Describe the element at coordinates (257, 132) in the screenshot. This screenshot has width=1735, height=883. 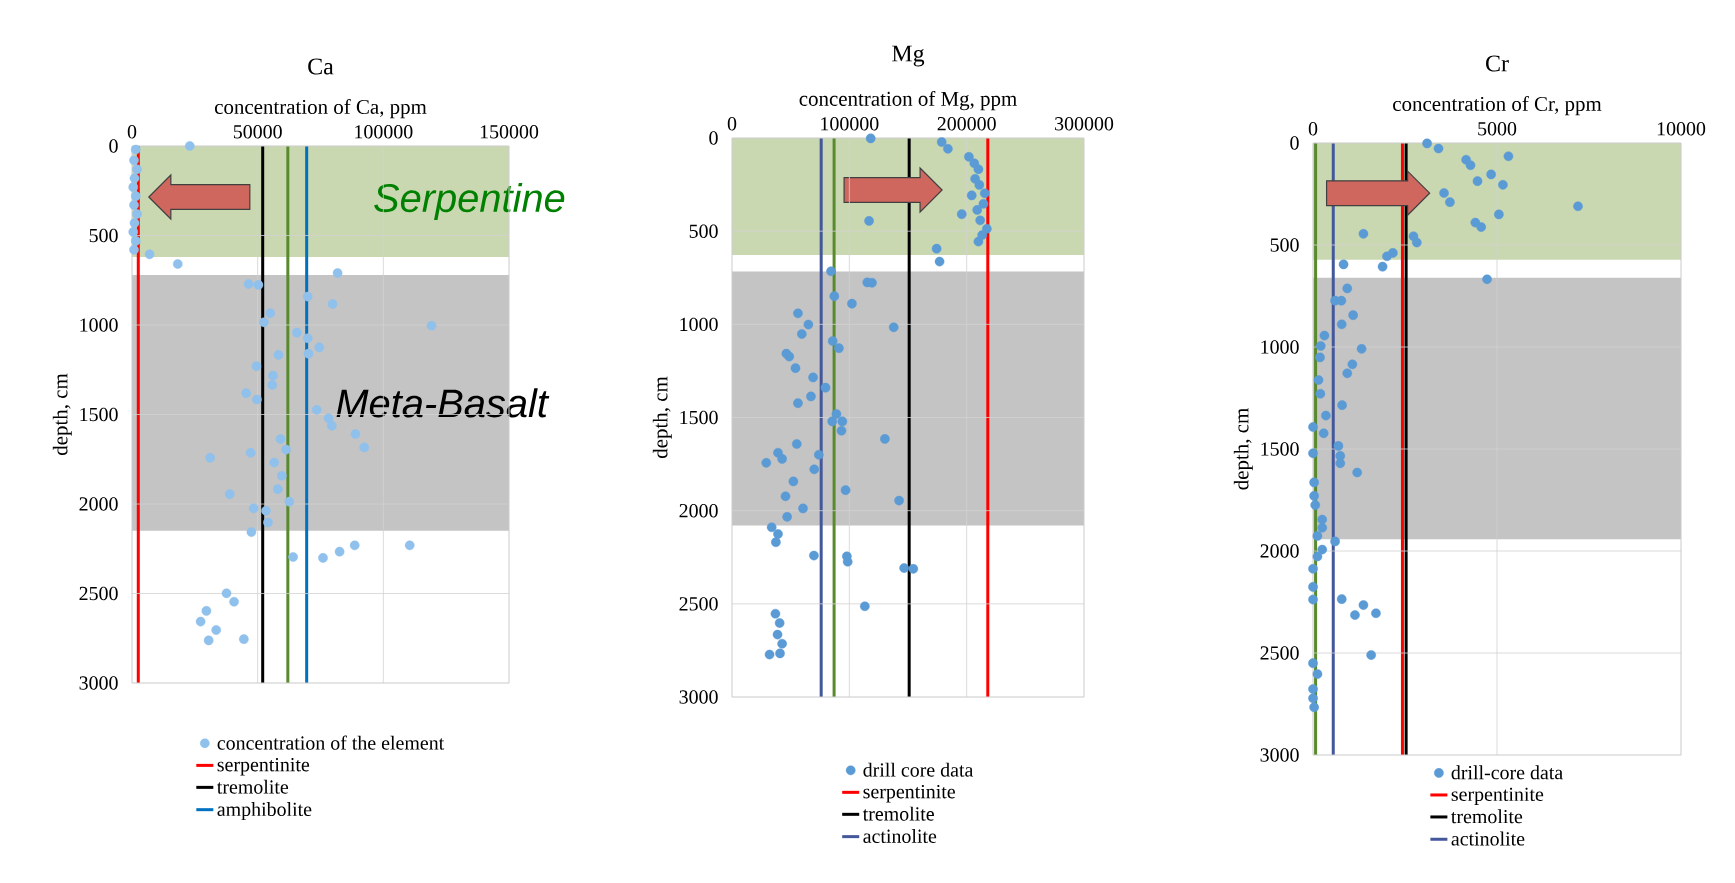
I see `x-tick-label: 50000` at that location.